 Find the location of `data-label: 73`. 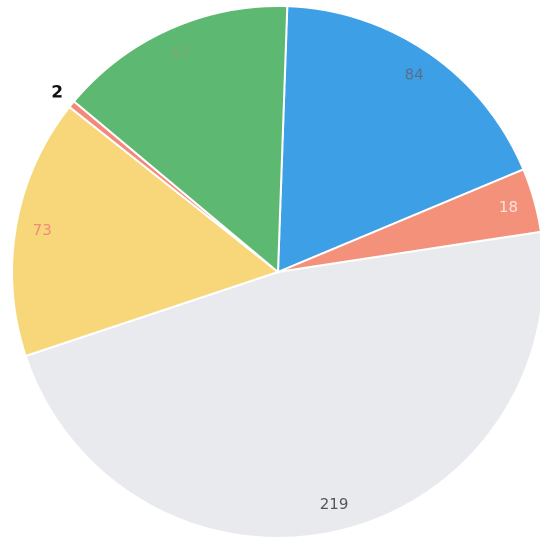

data-label: 73 is located at coordinates (42, 230).